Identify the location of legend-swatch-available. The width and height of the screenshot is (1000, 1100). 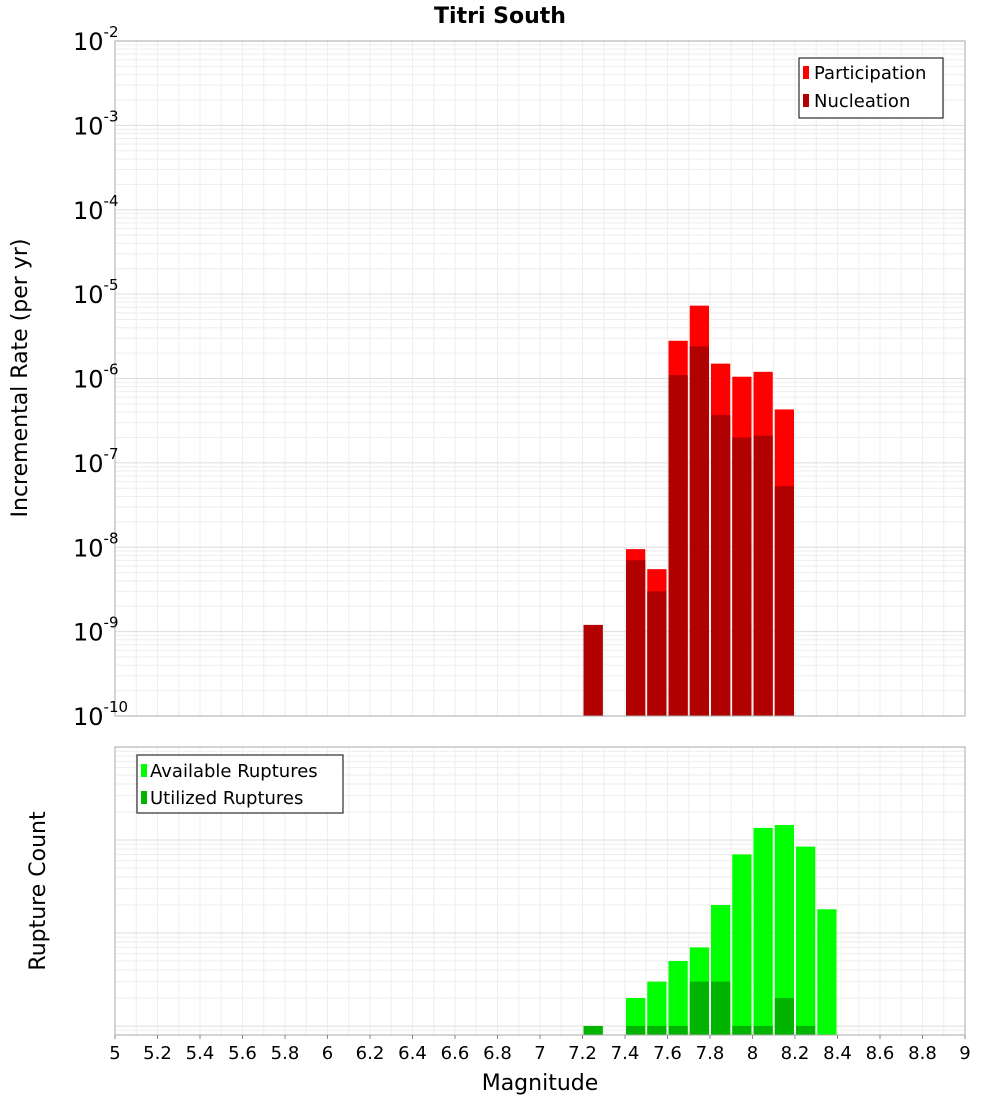
(144, 770).